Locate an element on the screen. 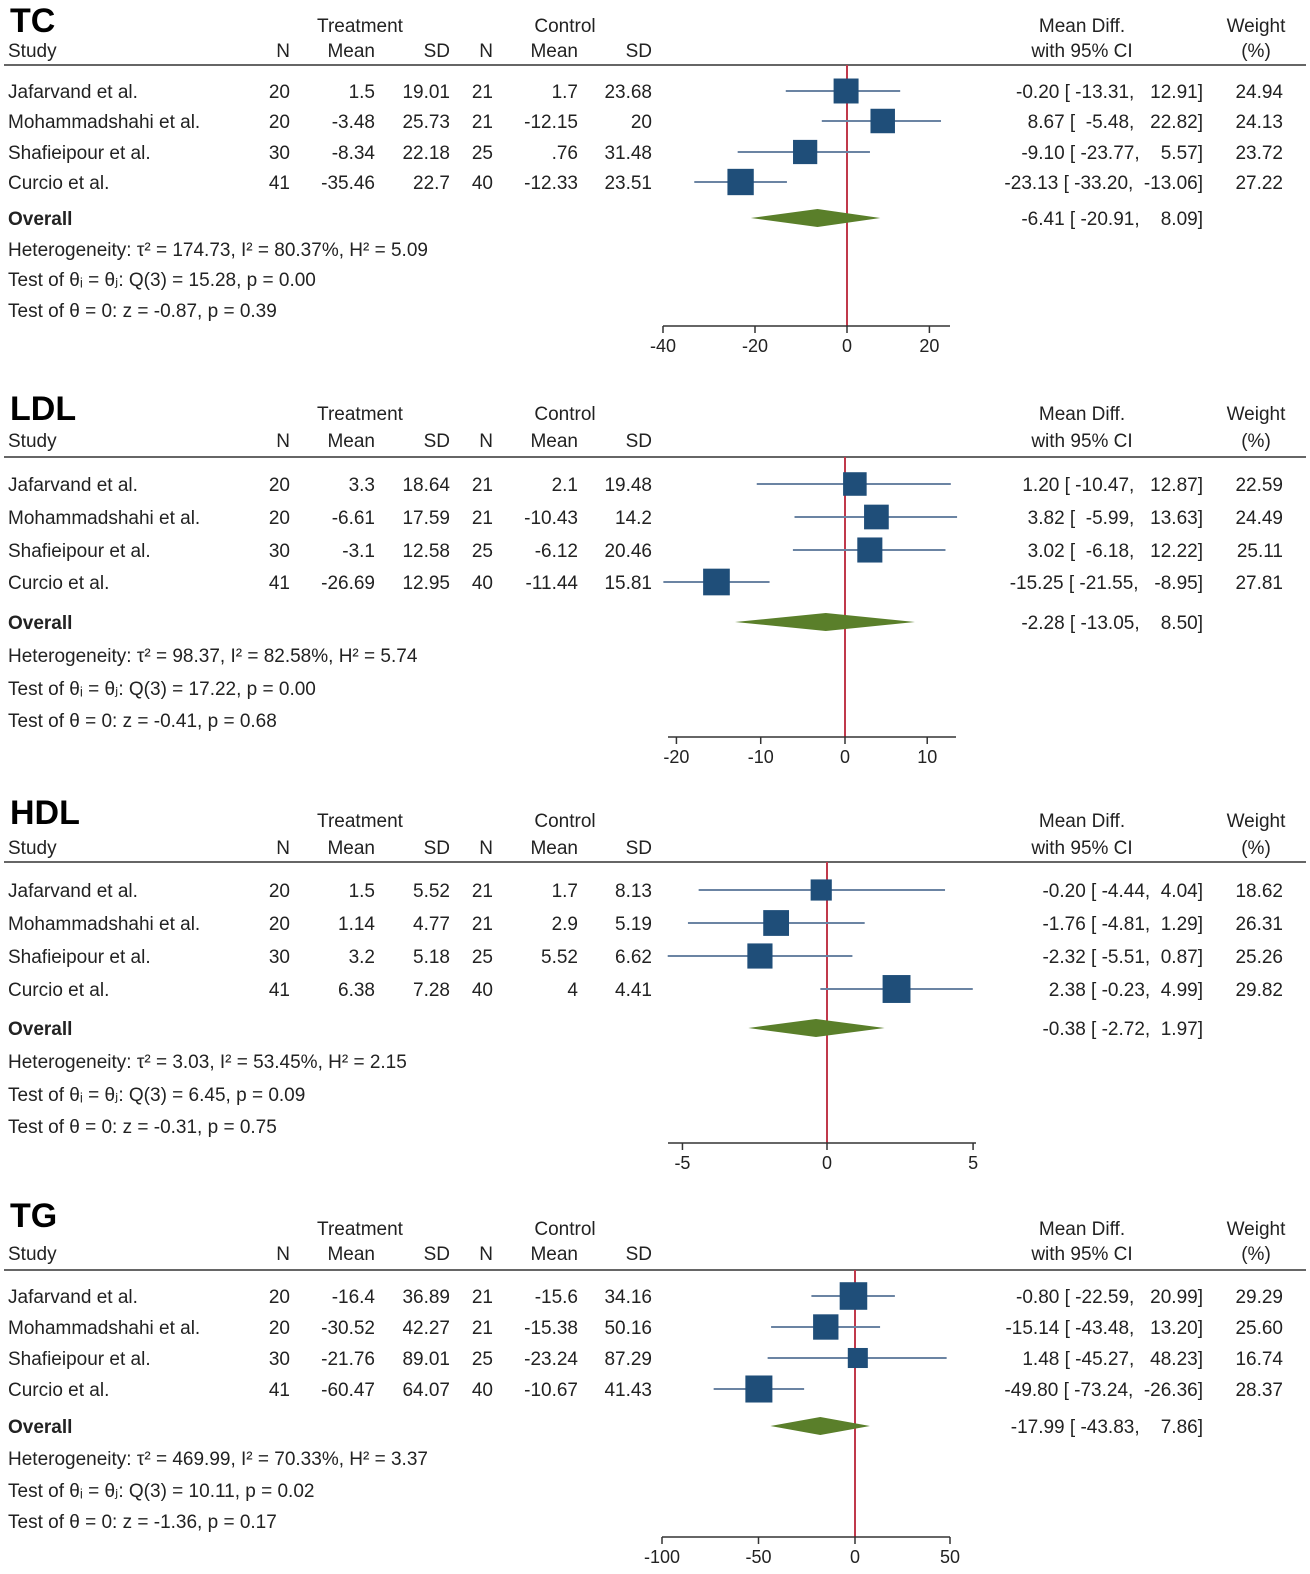 Image resolution: width=1310 pixels, height=1574 pixels. control-sd: 19.48 is located at coordinates (628, 485).